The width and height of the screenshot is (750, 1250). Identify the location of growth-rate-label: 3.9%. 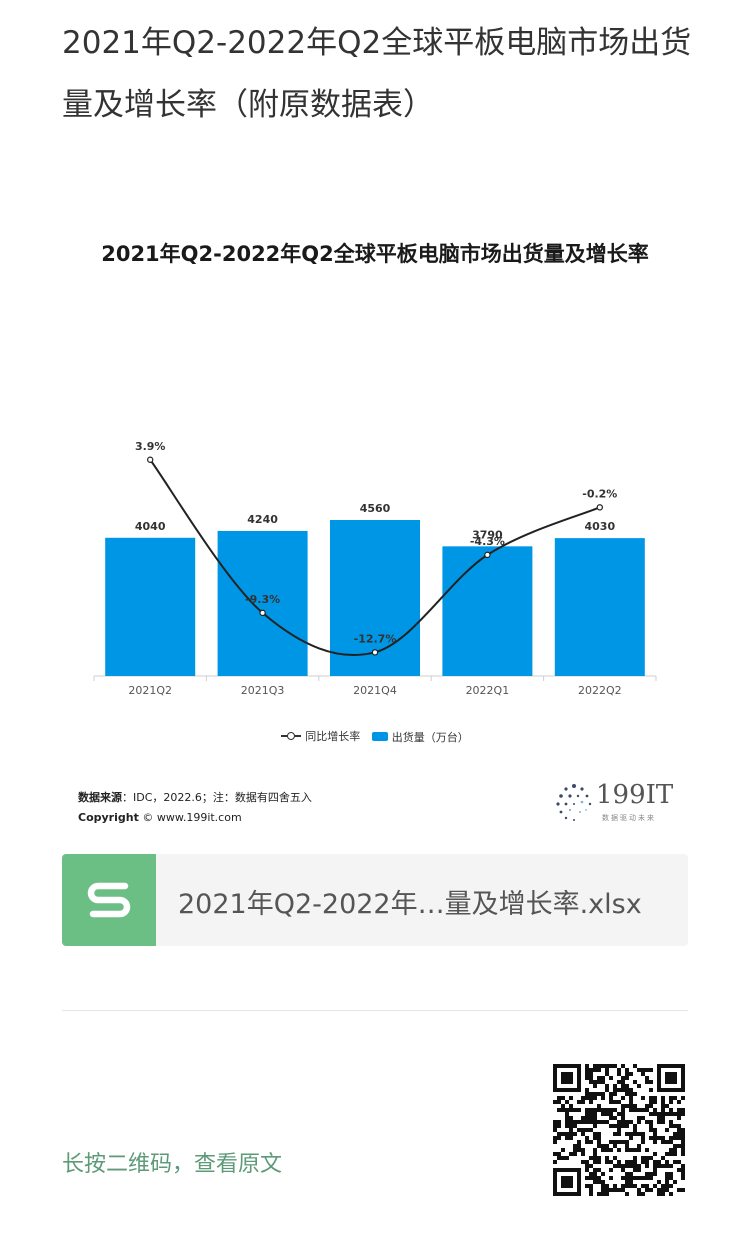
(150, 446).